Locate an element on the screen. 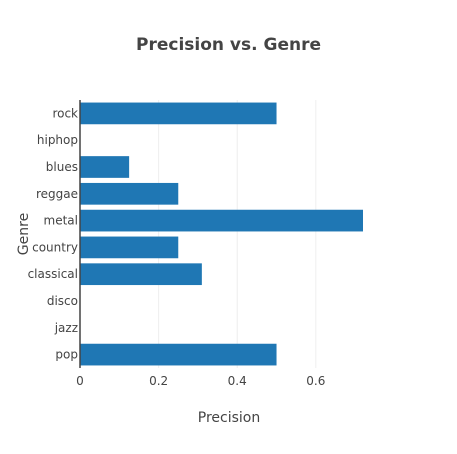 The width and height of the screenshot is (457, 454). bar-rock is located at coordinates (178, 113).